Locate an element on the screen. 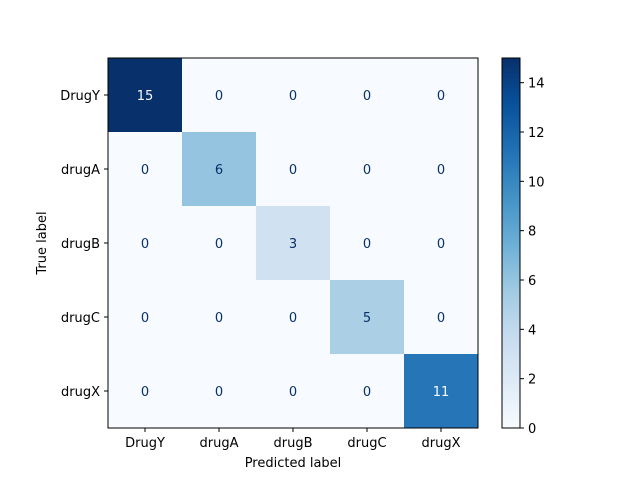 The height and width of the screenshot is (480, 640). colorbar-tick-label: 4 is located at coordinates (532, 330).